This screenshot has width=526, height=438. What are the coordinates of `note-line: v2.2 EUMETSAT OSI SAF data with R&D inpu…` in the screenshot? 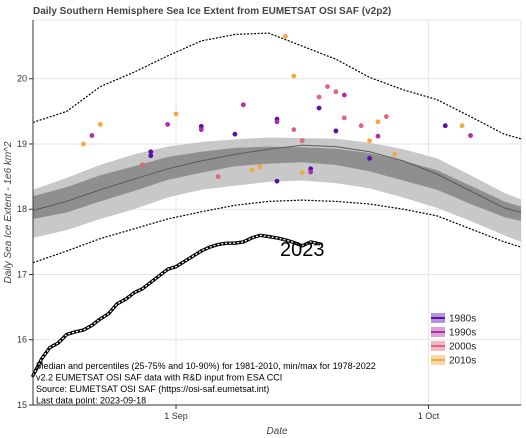 It's located at (159, 378).